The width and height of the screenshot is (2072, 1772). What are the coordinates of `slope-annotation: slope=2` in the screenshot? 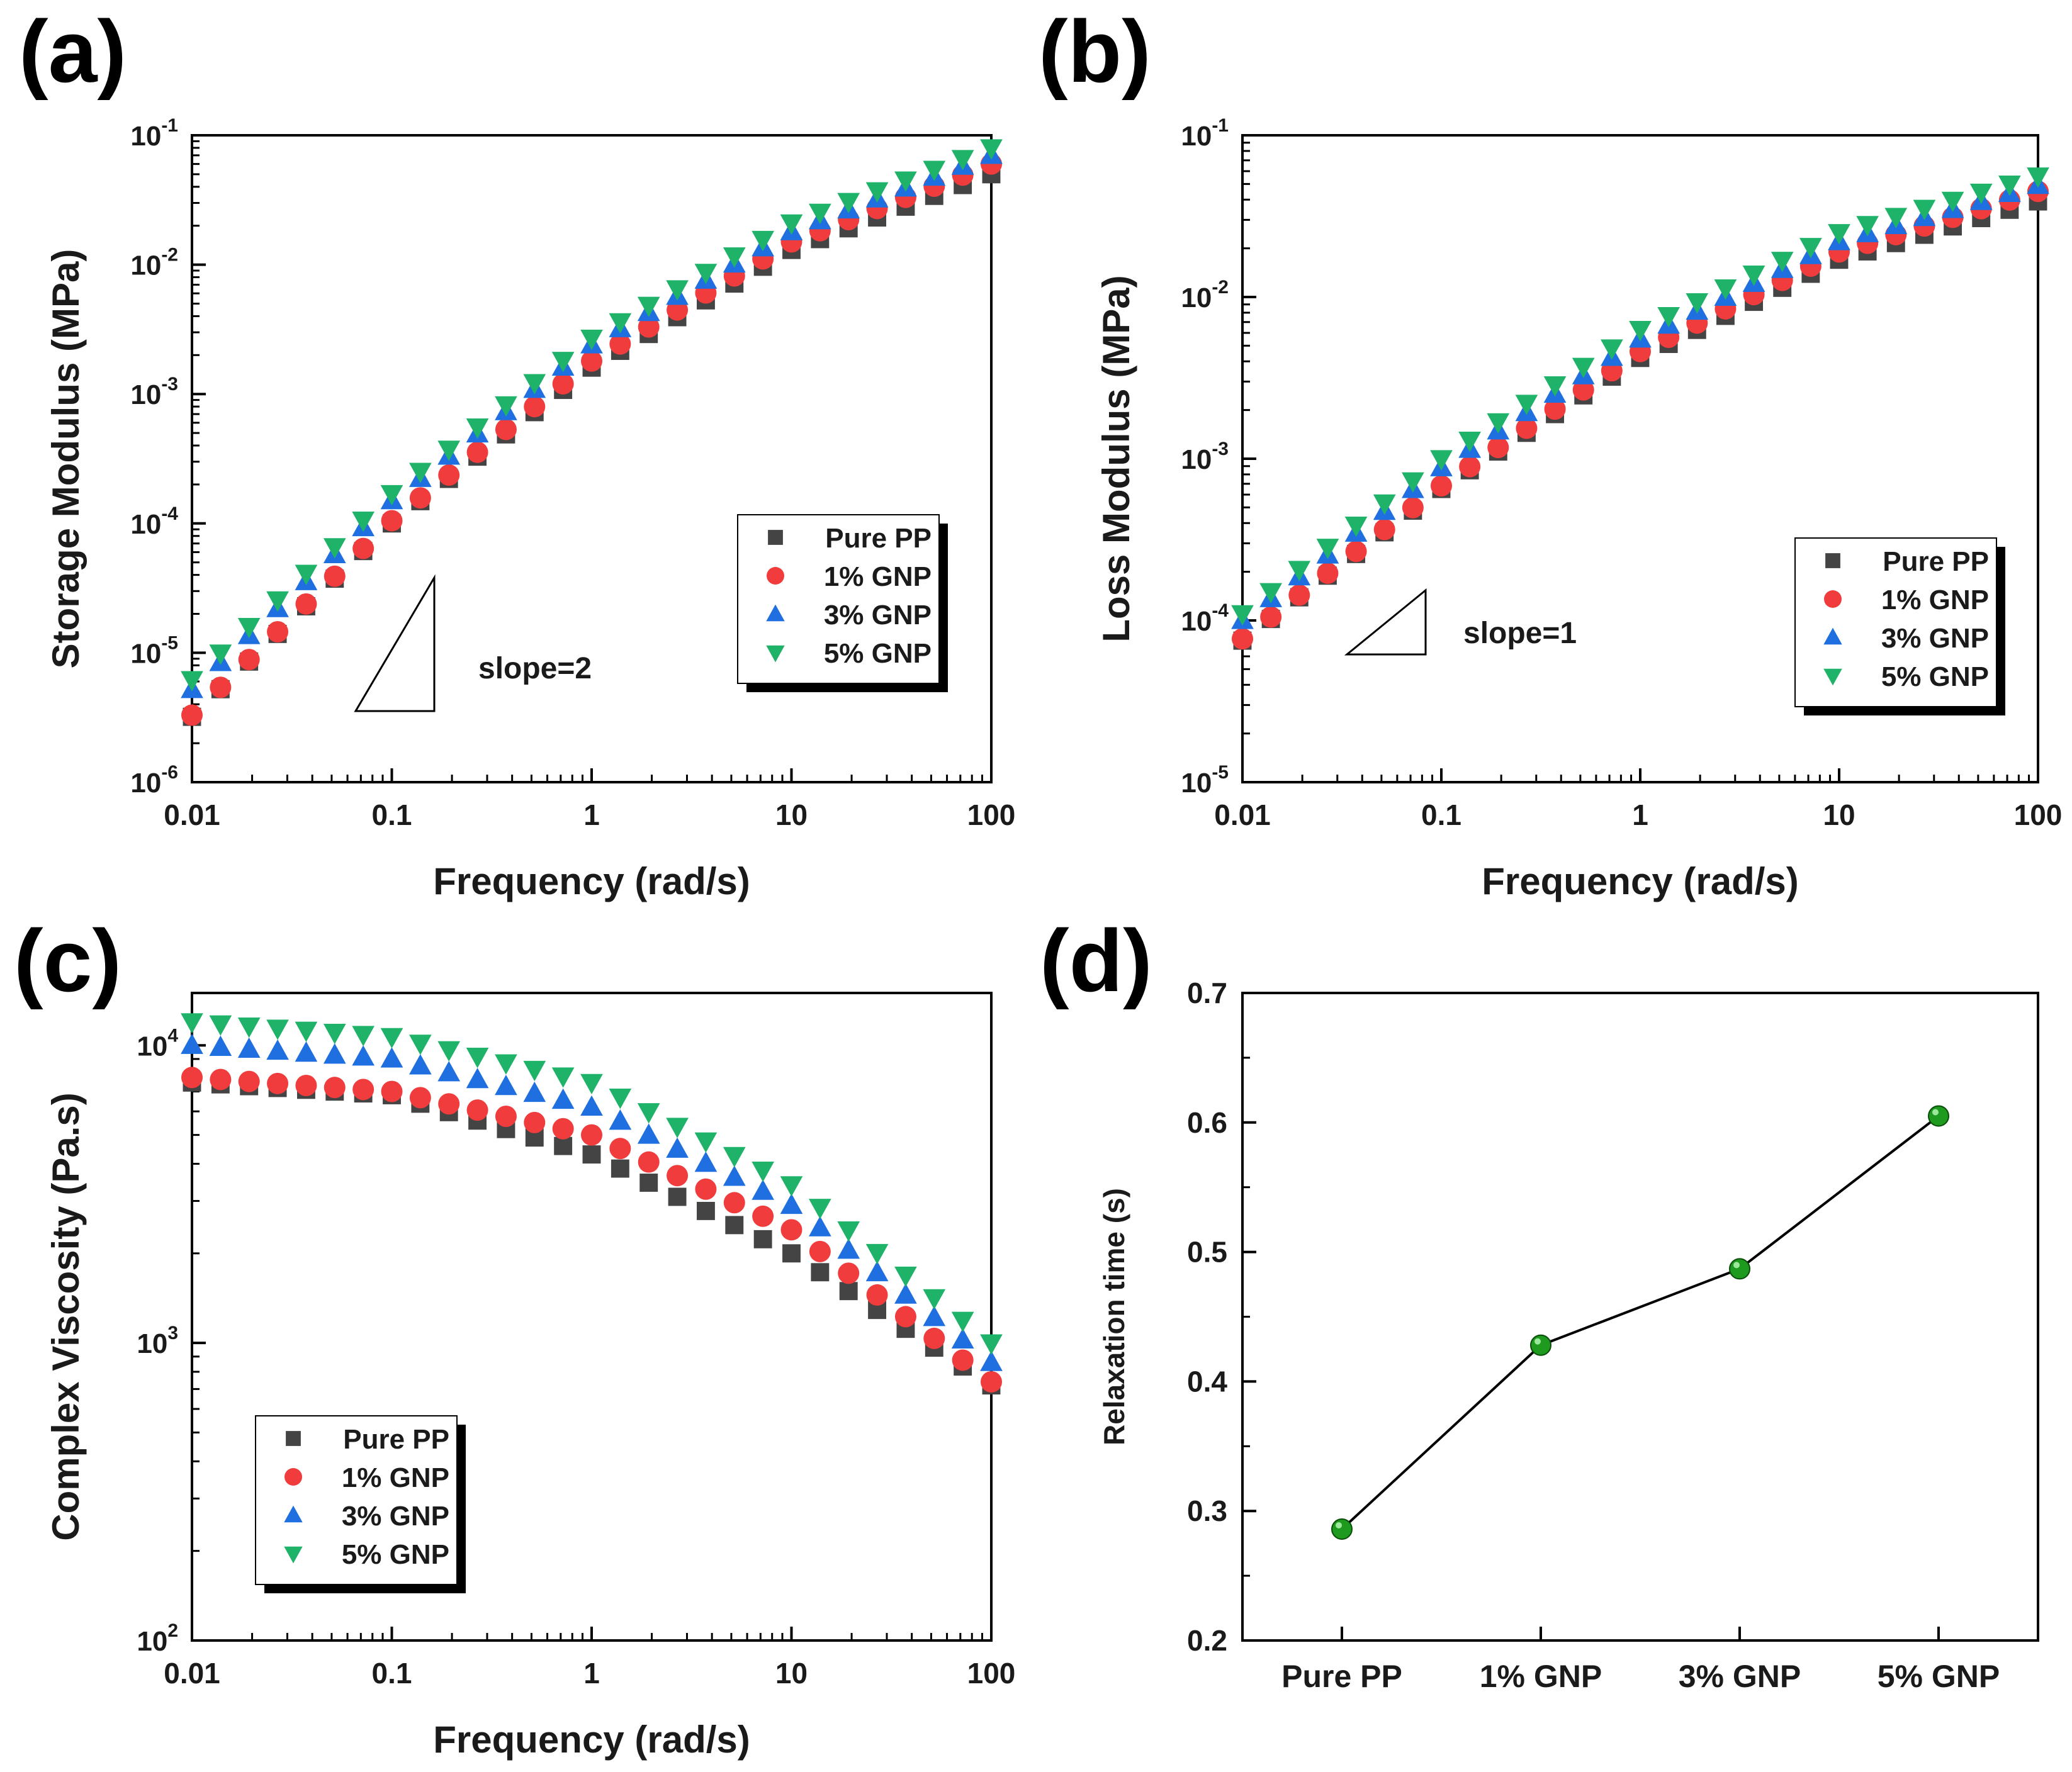 It's located at (535, 668).